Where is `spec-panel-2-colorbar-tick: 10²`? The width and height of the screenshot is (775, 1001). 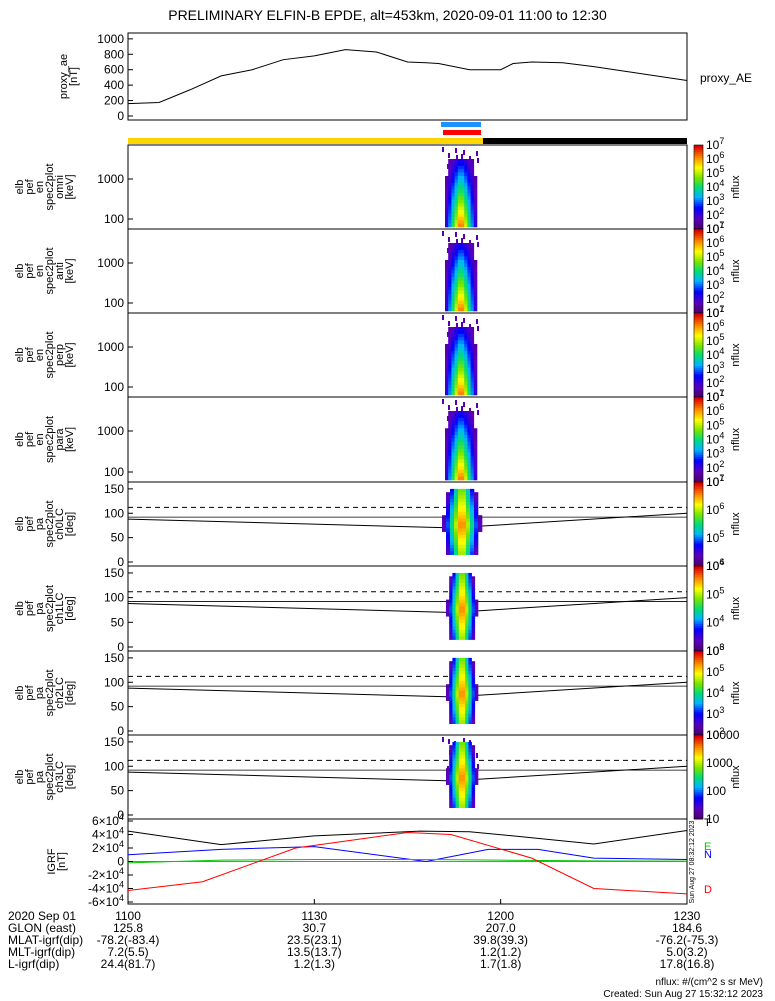 spec-panel-2-colorbar-tick: 10² is located at coordinates (715, 298).